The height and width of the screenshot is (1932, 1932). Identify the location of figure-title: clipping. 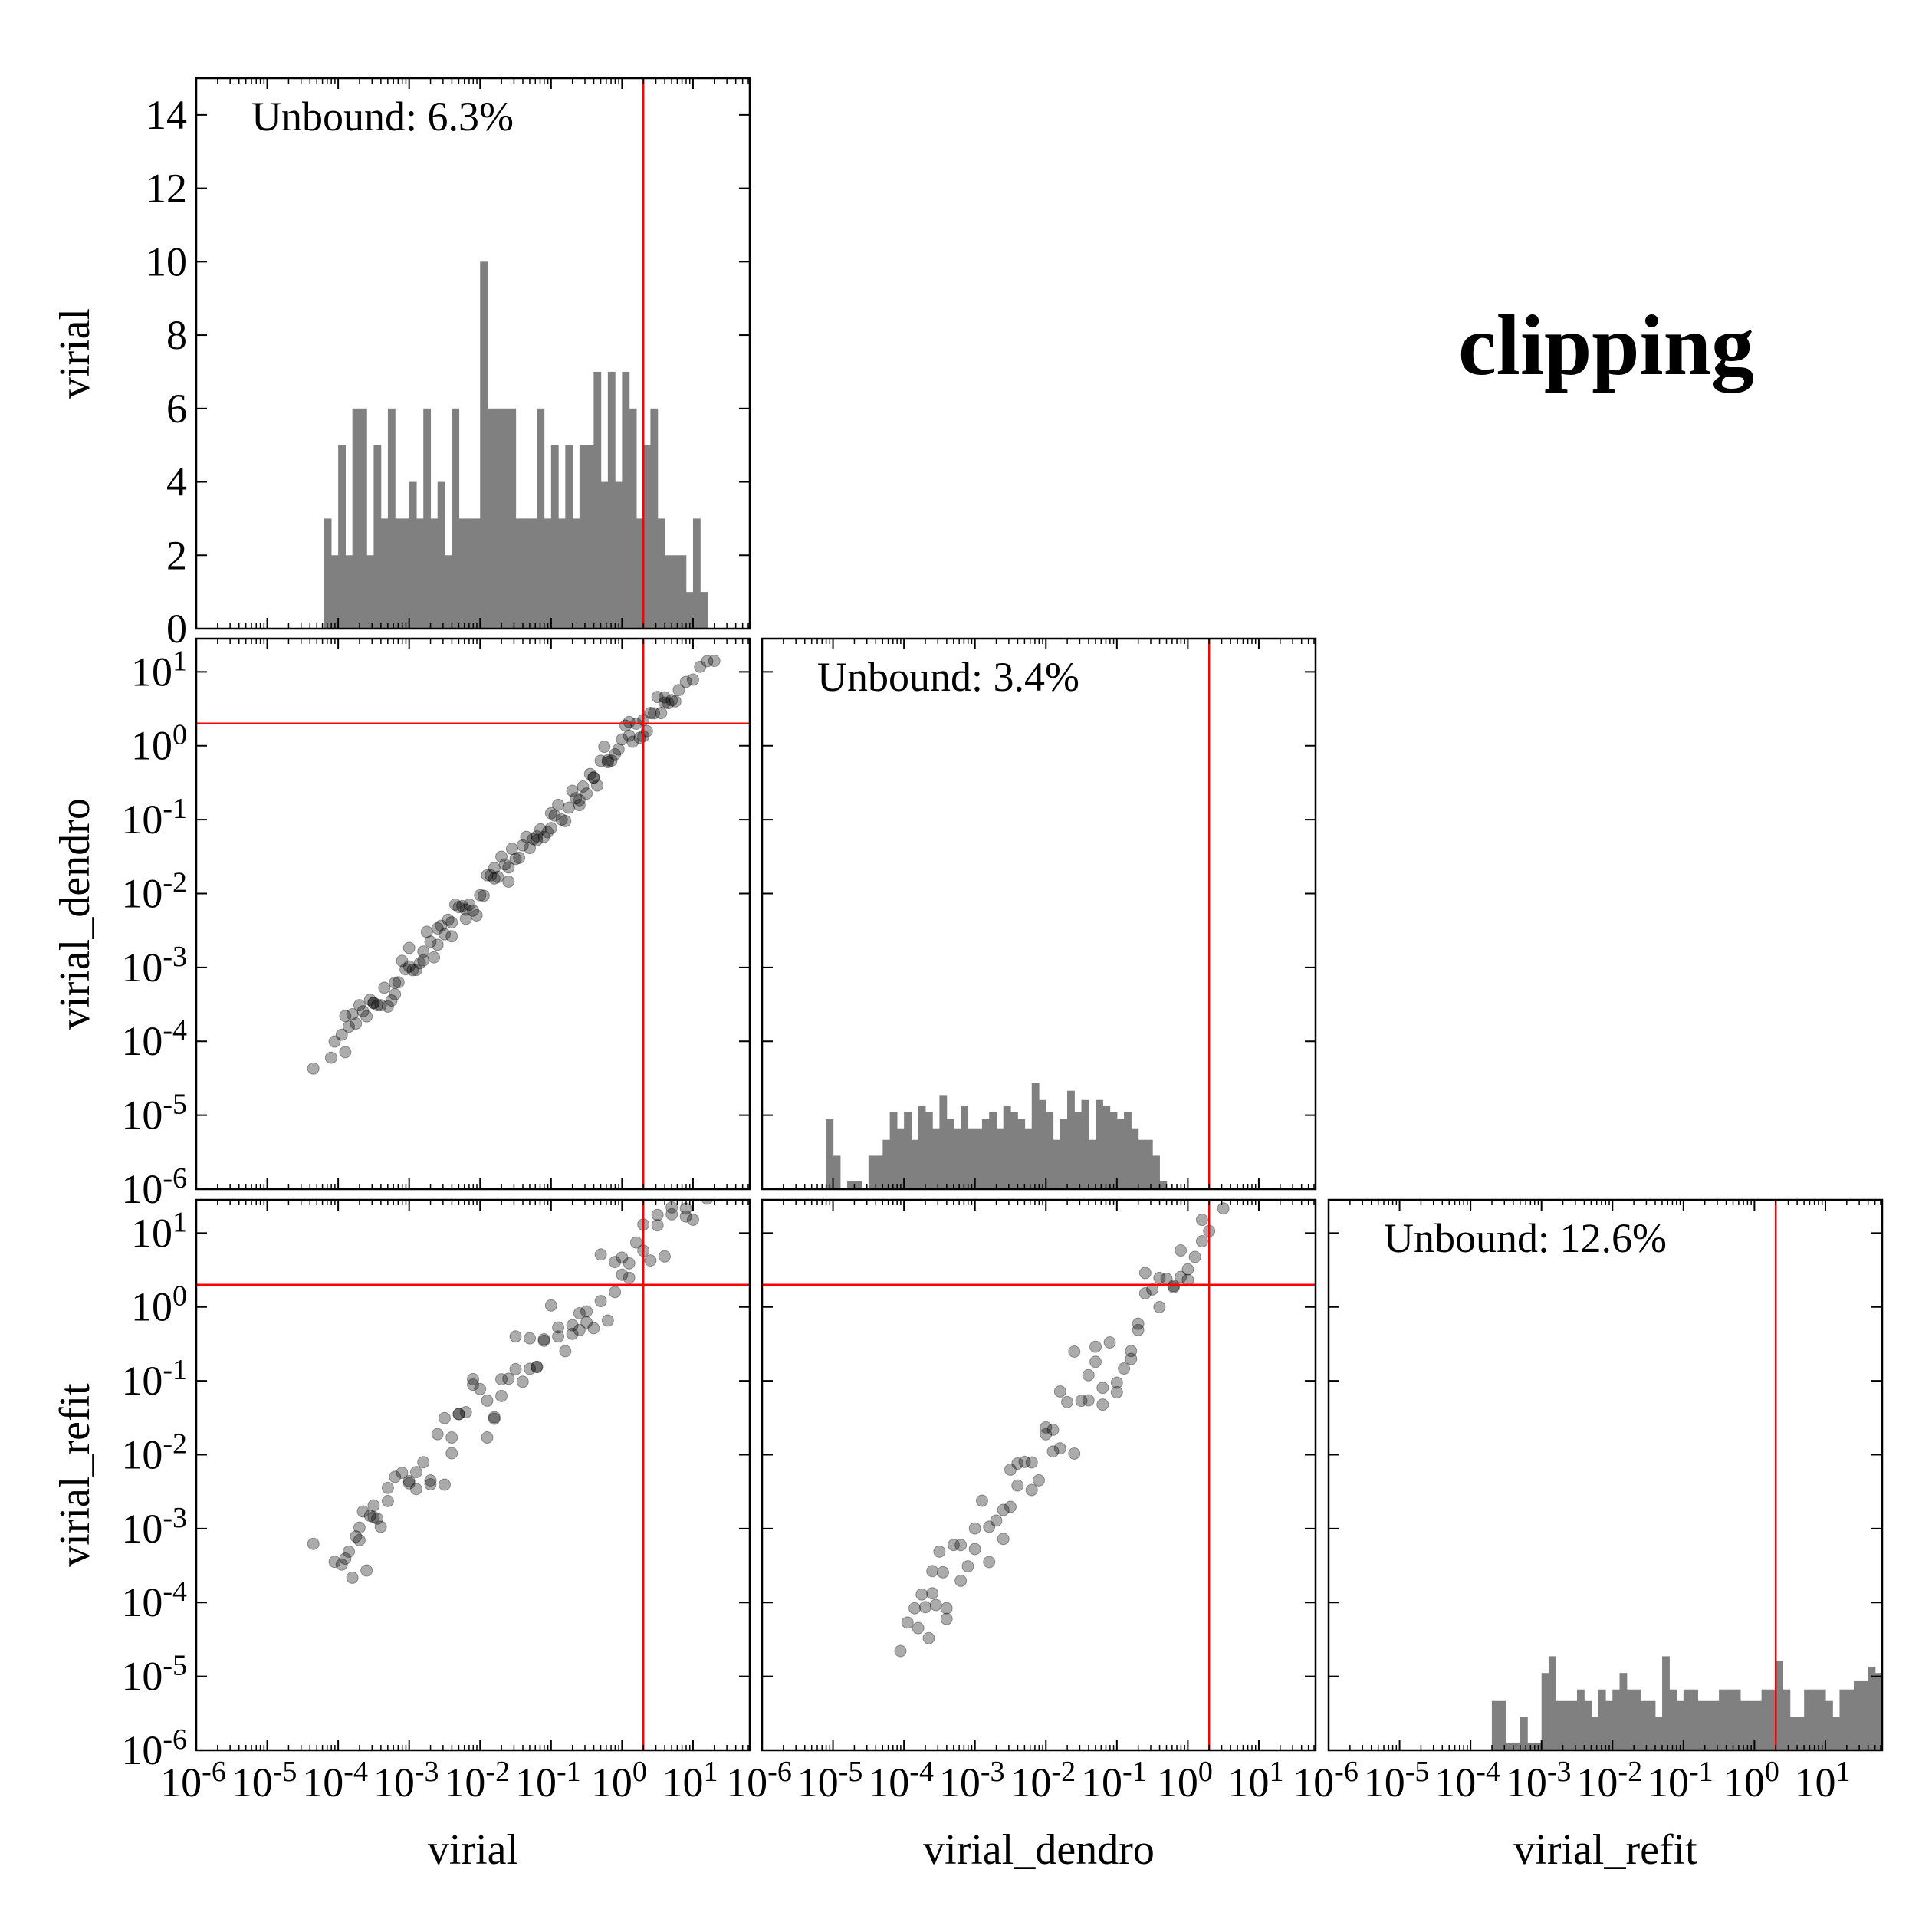
(1606, 346).